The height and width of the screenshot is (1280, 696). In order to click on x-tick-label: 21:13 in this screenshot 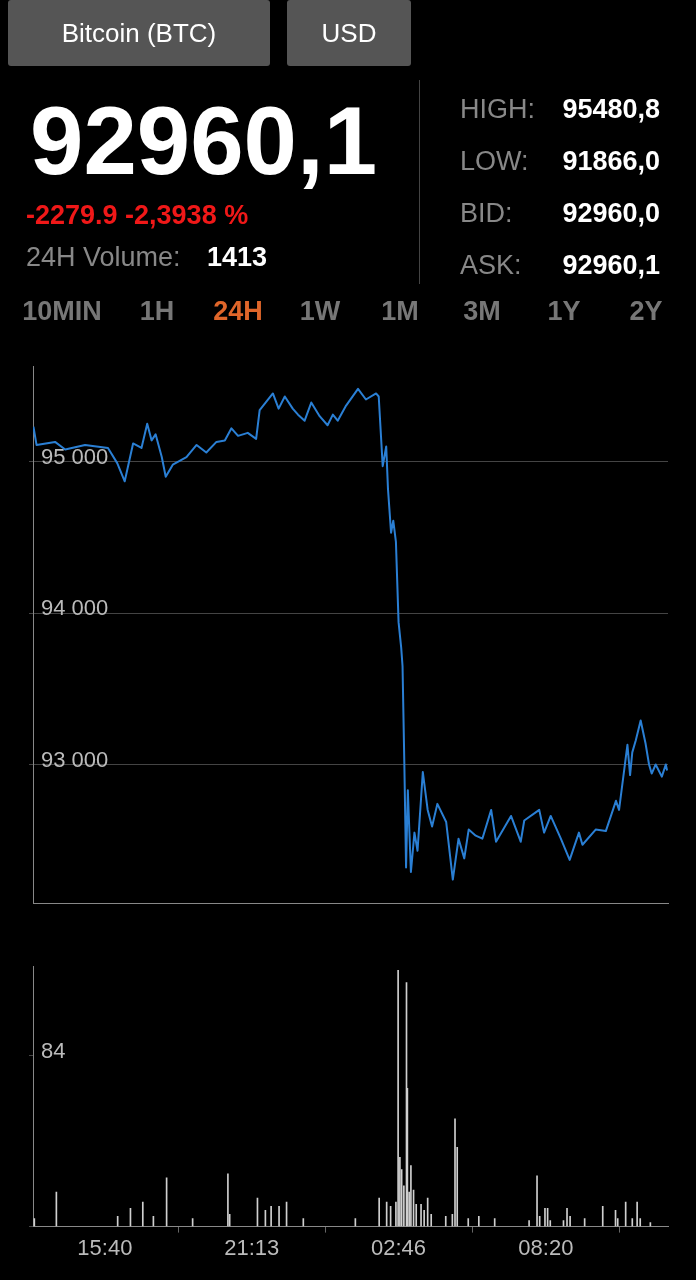, I will do `click(252, 1247)`.